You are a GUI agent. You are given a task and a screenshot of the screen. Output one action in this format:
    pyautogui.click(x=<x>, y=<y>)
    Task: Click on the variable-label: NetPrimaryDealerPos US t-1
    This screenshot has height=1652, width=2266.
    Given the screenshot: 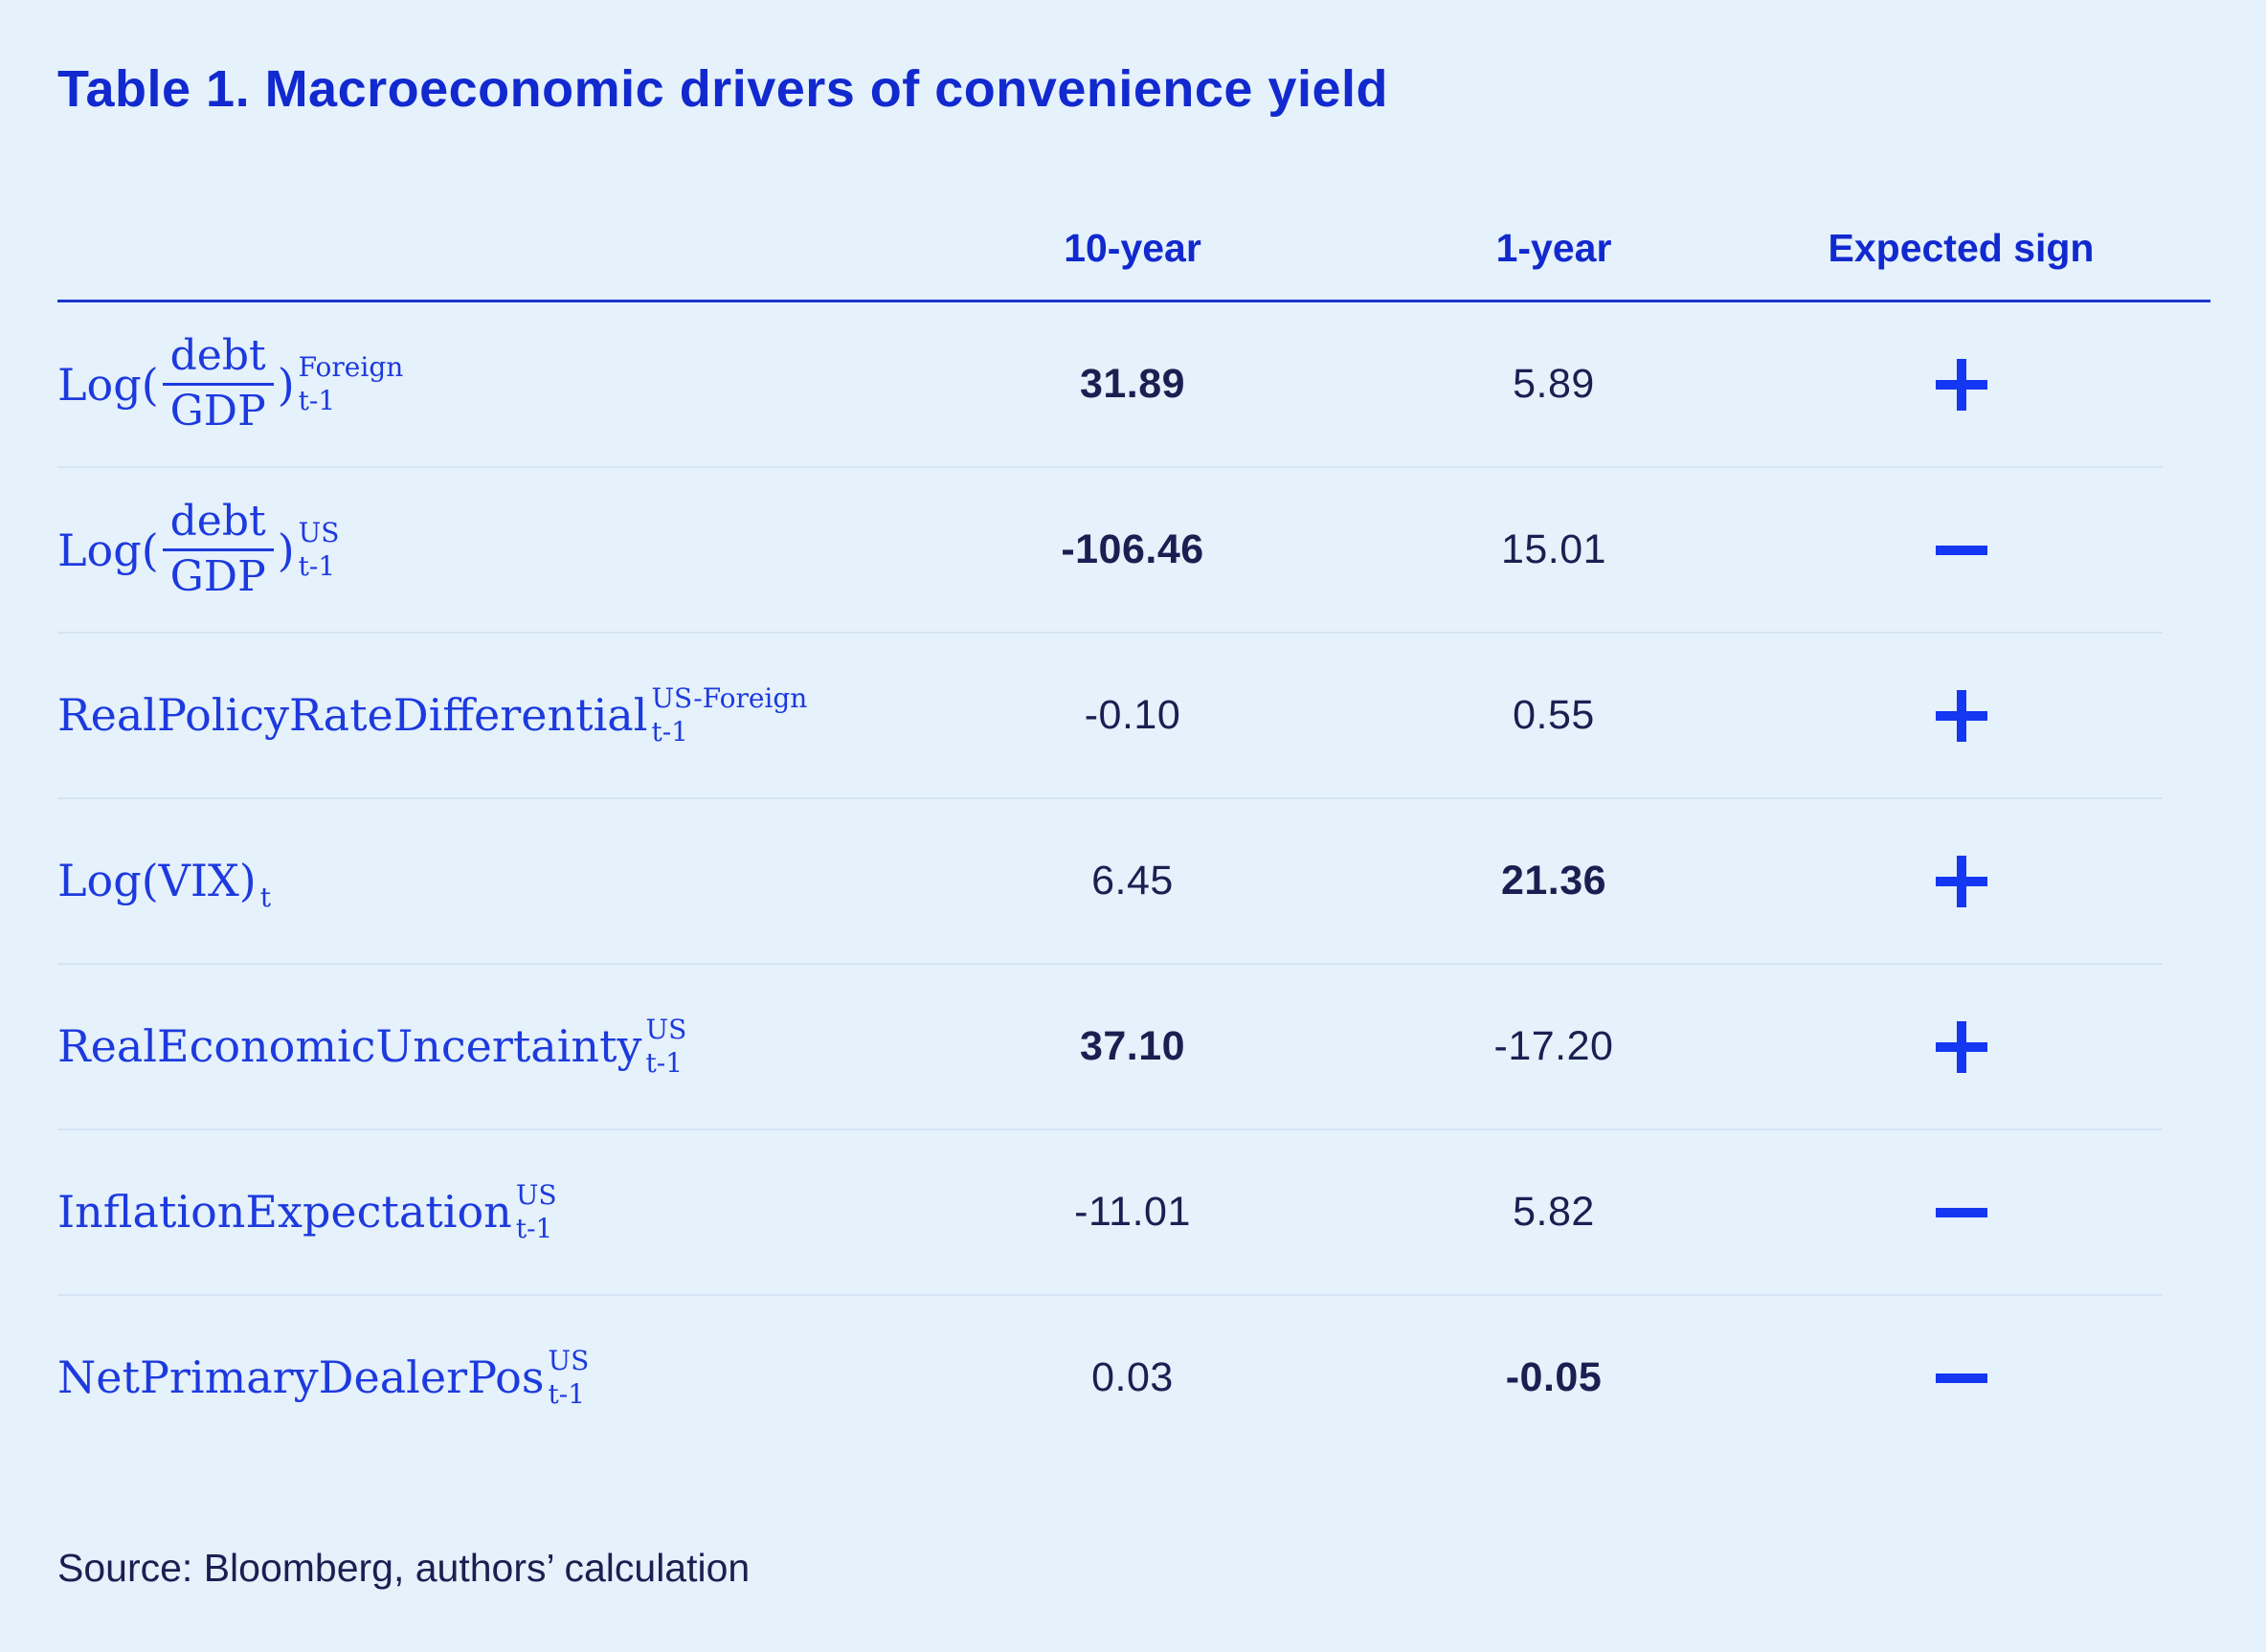 What is the action you would take?
    pyautogui.click(x=487, y=1377)
    